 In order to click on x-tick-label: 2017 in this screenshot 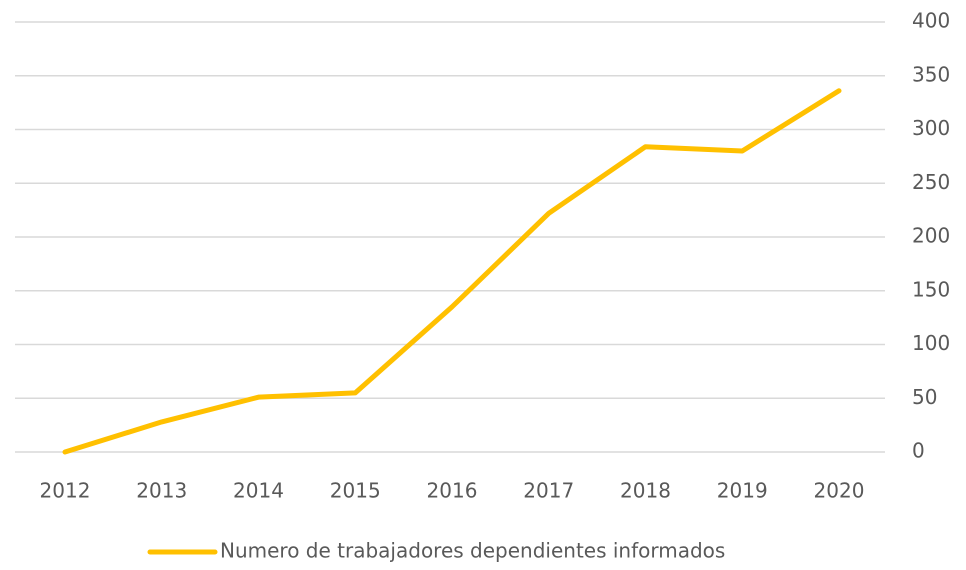, I will do `click(548, 491)`.